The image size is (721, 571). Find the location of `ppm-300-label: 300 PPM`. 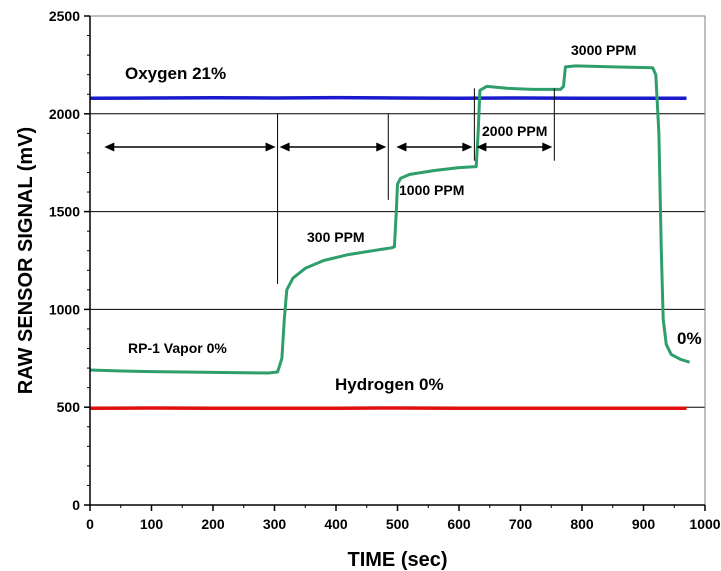

ppm-300-label: 300 PPM is located at coordinates (336, 237).